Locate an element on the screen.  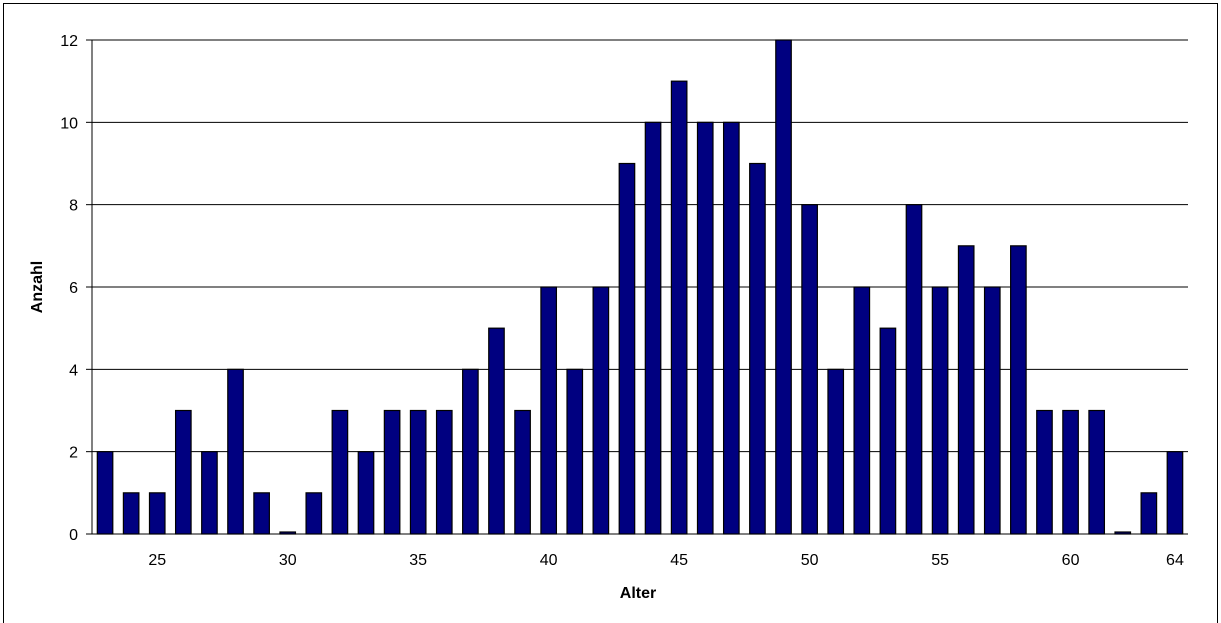
y-tick-labels: 0 2 4 6 8 10 12 is located at coordinates (69, 288).